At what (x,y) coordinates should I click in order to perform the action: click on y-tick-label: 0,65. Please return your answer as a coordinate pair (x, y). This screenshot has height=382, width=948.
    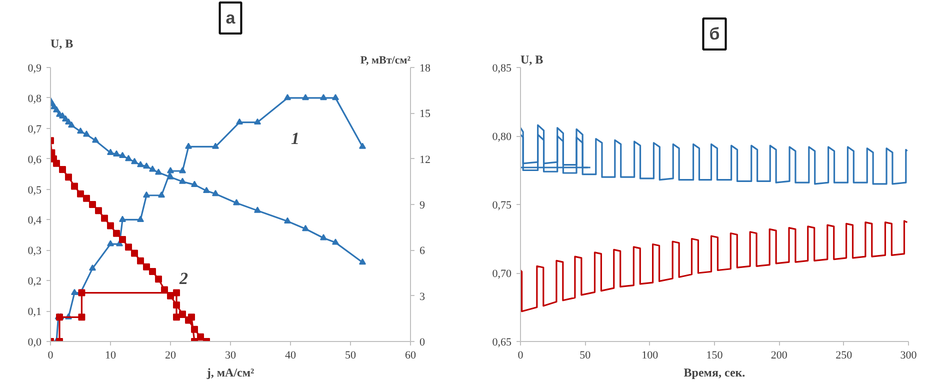
    Looking at the image, I should click on (502, 342).